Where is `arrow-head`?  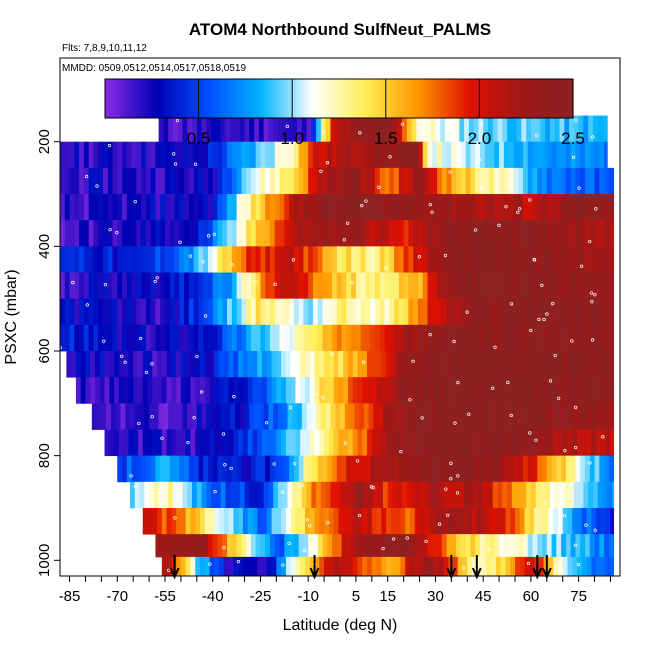 arrow-head is located at coordinates (476, 573).